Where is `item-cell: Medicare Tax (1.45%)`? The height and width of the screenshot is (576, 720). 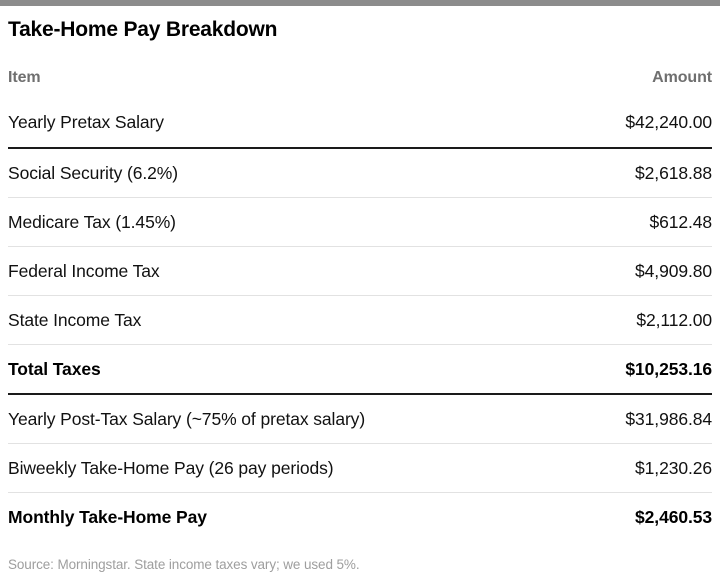
item-cell: Medicare Tax (1.45%) is located at coordinates (92, 221).